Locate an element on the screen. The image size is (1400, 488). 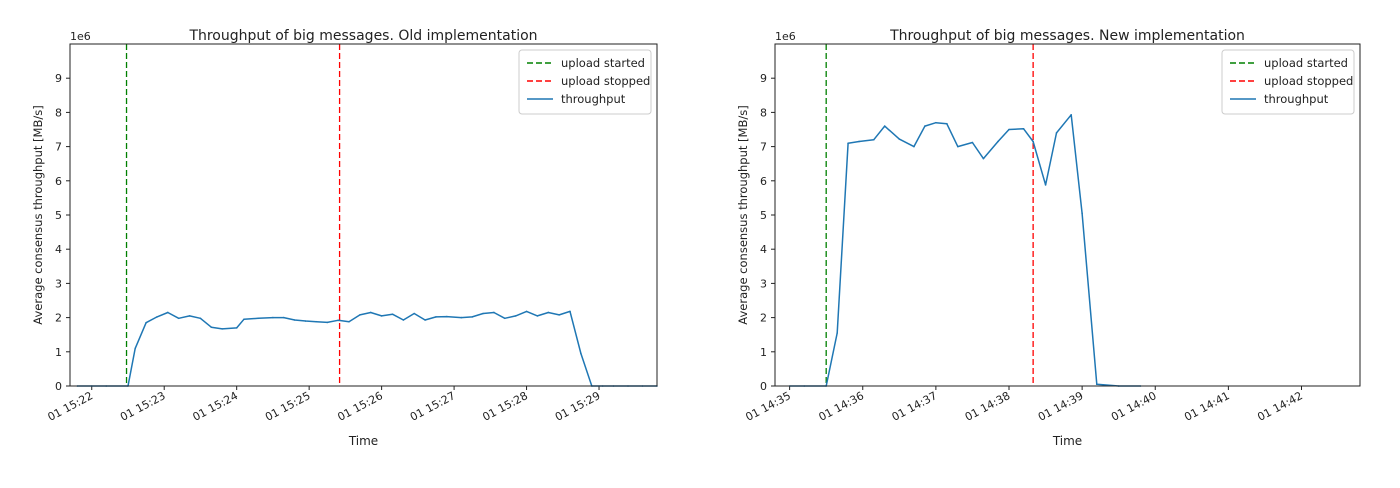
chart-1-ytick-label: 8 is located at coordinates (763, 112).